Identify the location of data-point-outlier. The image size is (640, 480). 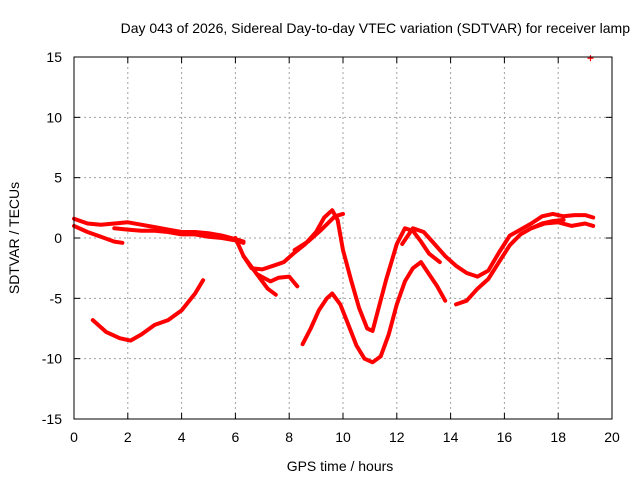
(590, 58).